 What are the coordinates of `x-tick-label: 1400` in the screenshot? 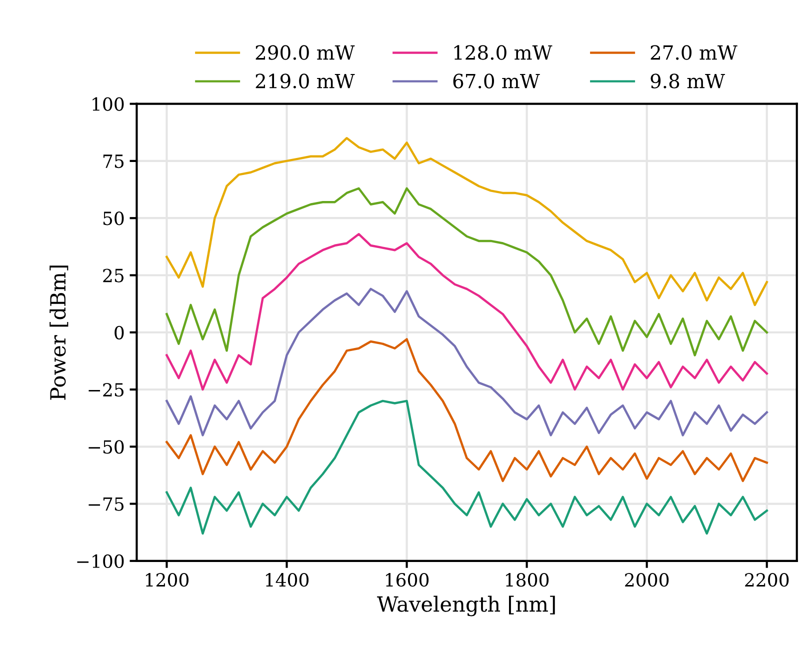 It's located at (287, 580).